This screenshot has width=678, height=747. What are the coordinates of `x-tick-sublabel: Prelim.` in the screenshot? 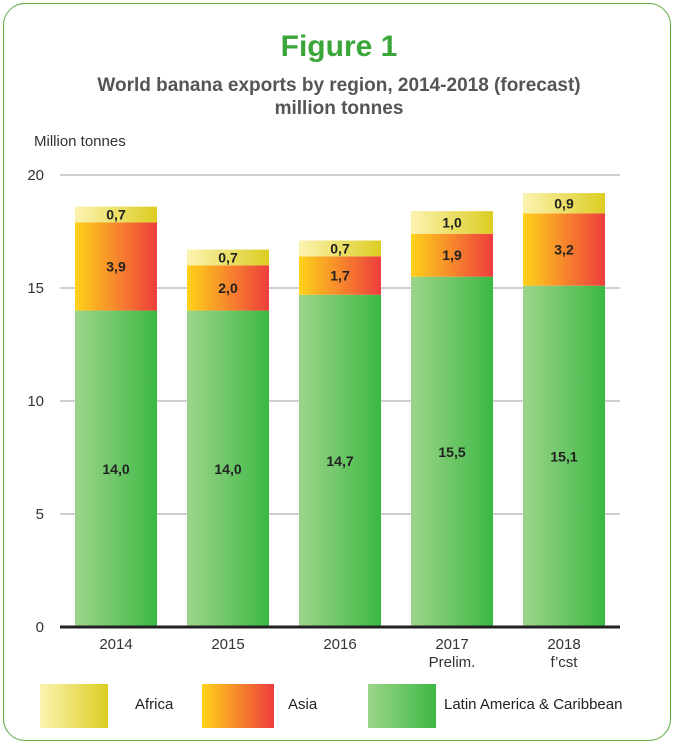 It's located at (452, 662).